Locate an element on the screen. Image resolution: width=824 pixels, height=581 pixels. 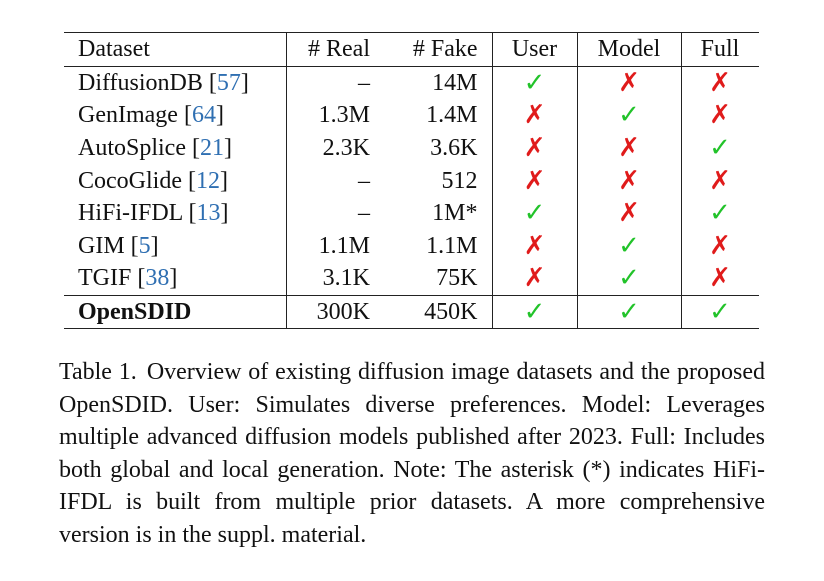
citation-link: 57 is located at coordinates (228, 82).